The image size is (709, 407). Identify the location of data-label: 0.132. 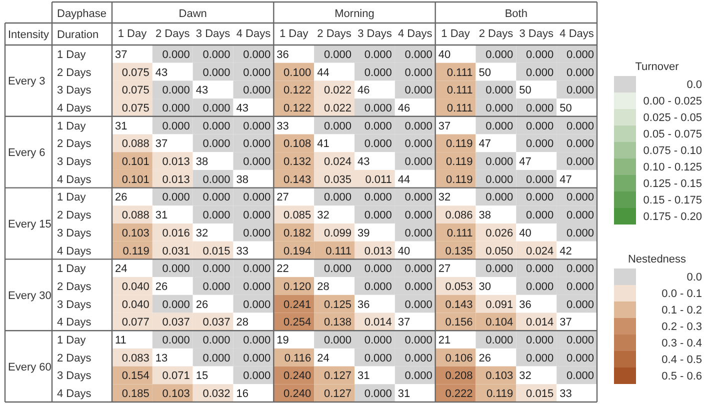
(298, 162).